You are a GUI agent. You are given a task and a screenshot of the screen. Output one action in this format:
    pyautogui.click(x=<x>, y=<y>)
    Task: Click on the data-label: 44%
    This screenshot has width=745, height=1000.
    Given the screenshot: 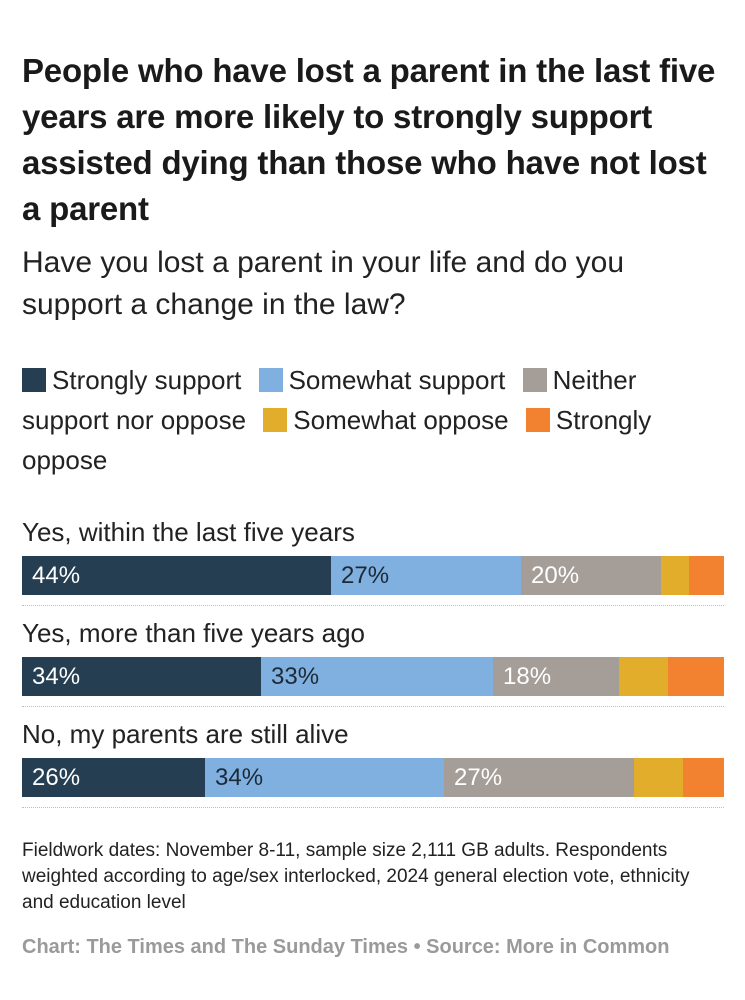 What is the action you would take?
    pyautogui.click(x=56, y=575)
    